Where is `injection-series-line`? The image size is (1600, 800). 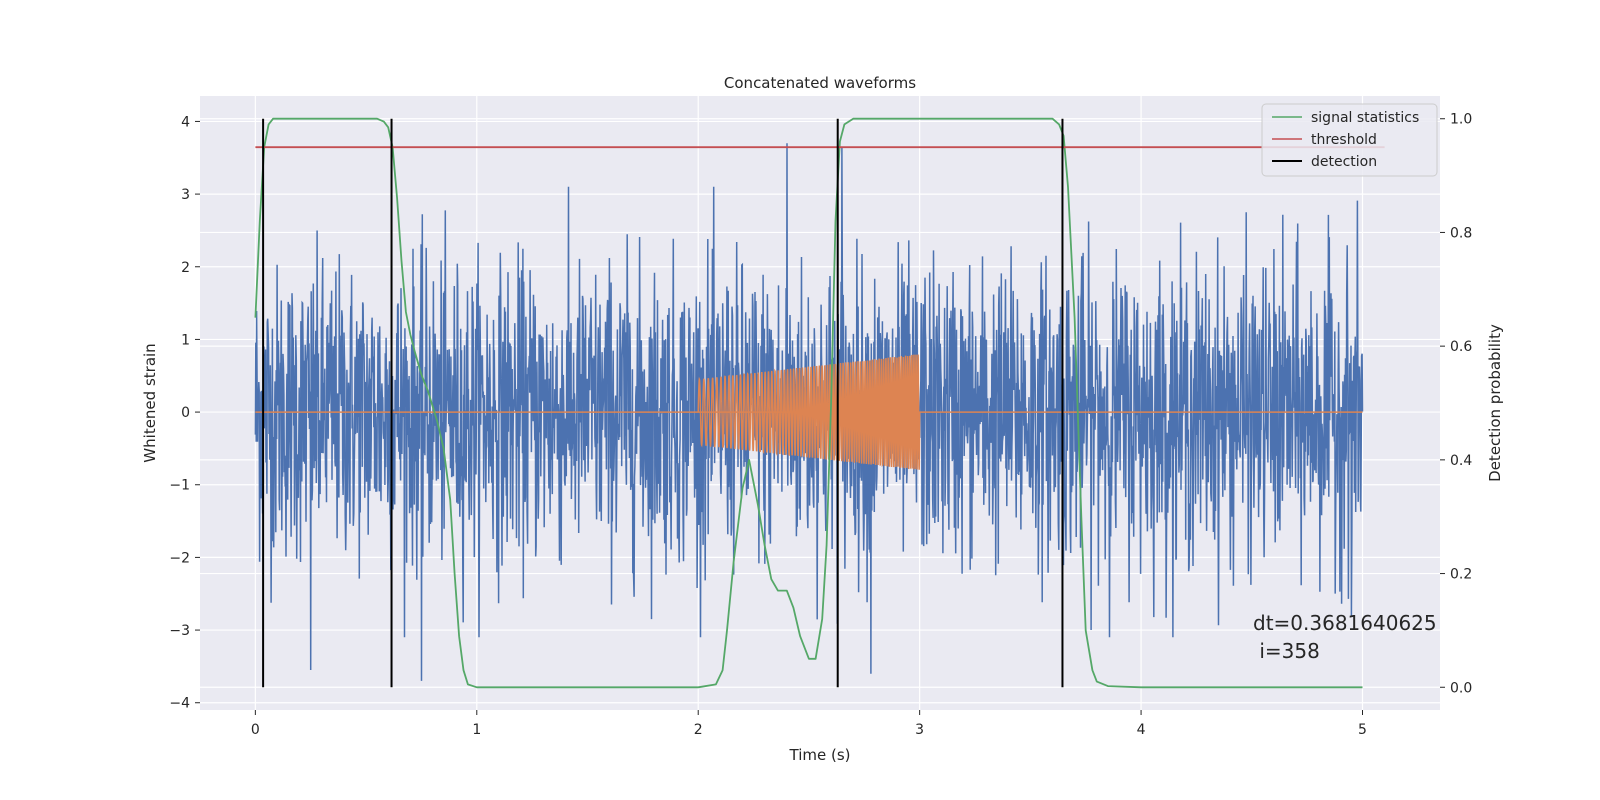
injection-series-line is located at coordinates (809, 412).